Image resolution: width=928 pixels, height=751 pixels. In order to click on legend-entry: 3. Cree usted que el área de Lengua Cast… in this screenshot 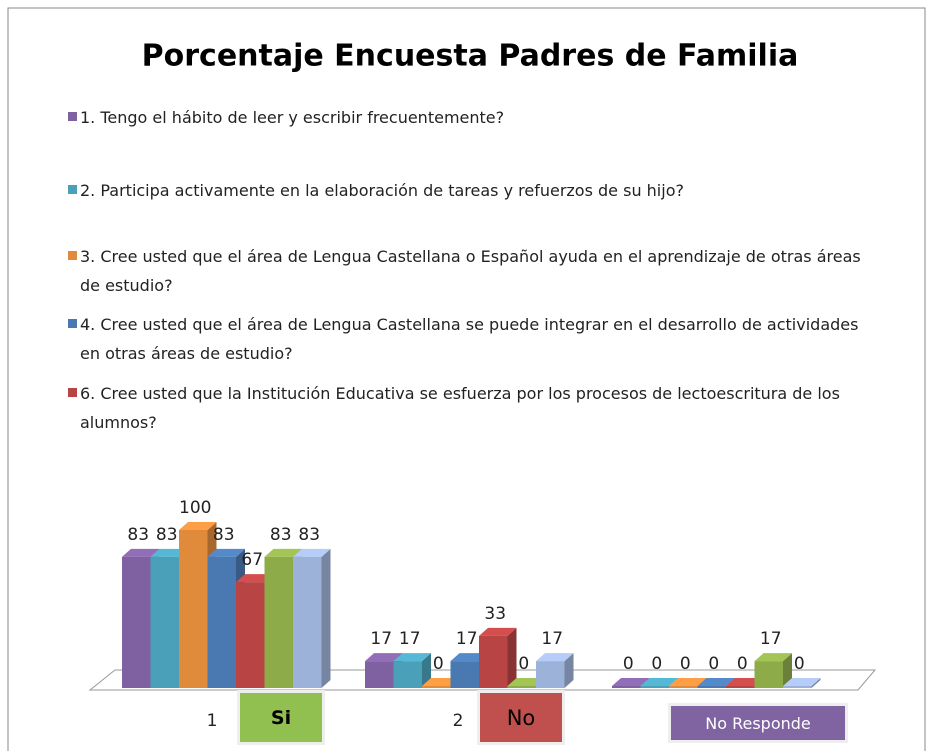, I will do `click(469, 271)`.